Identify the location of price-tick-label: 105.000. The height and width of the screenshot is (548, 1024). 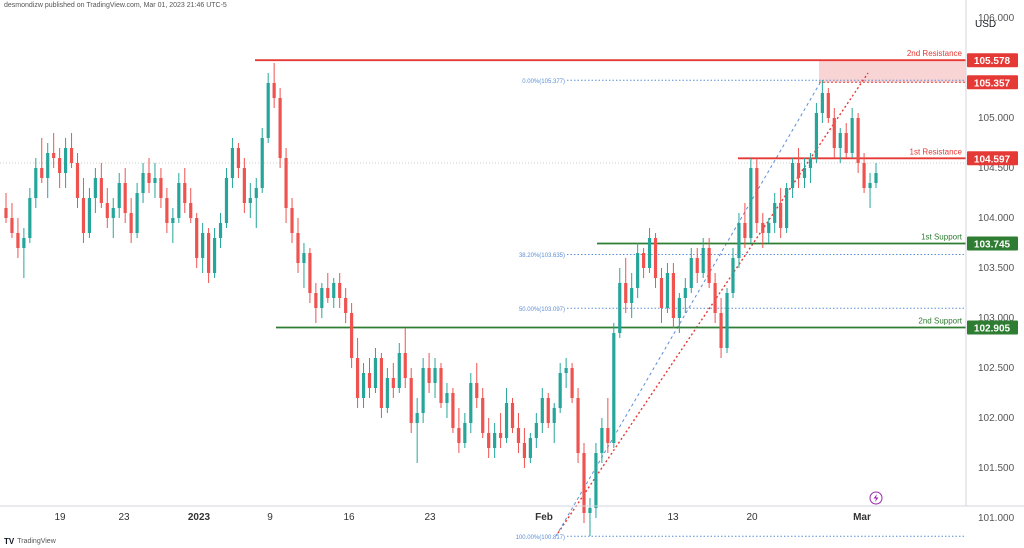
(996, 118).